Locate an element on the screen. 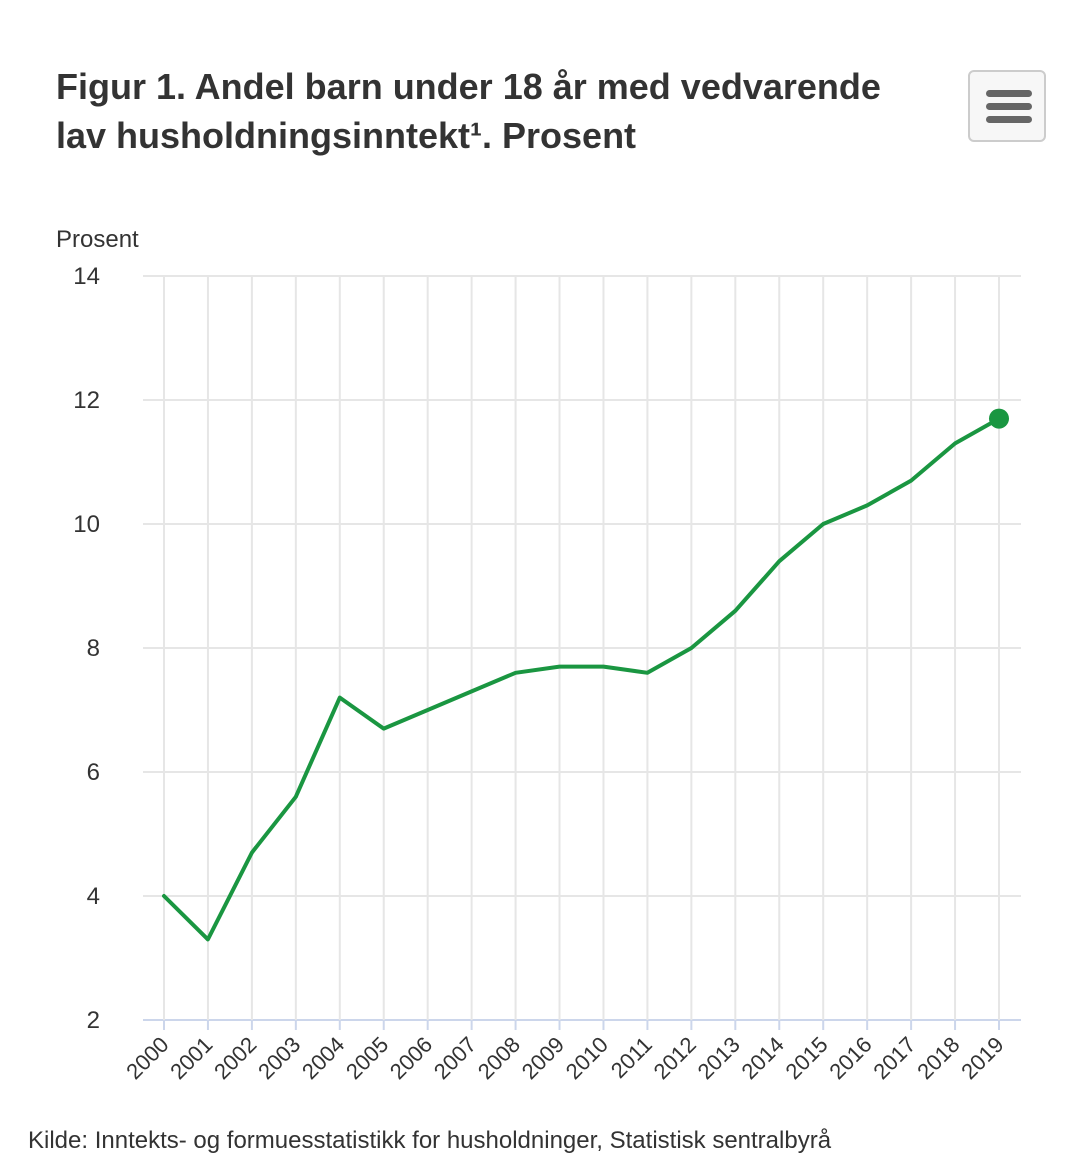 The width and height of the screenshot is (1080, 1156). x-tick-label: 2011 is located at coordinates (631, 1057).